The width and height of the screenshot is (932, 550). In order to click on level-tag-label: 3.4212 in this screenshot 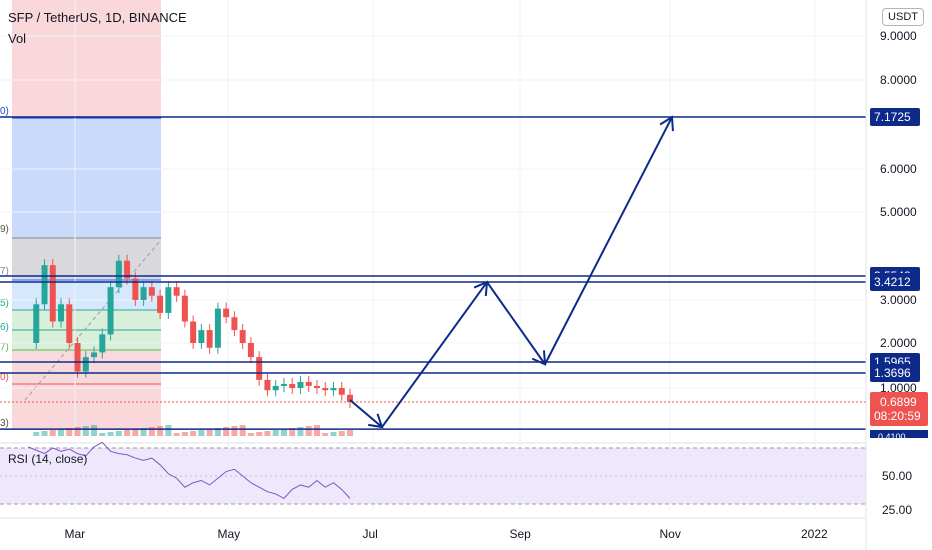, I will do `click(892, 282)`.